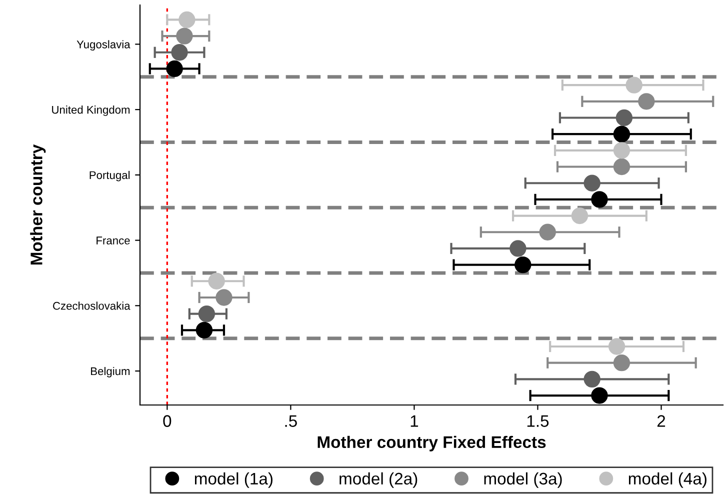  Describe the element at coordinates (661, 421) in the screenshot. I see `x-tick-label: 2` at that location.